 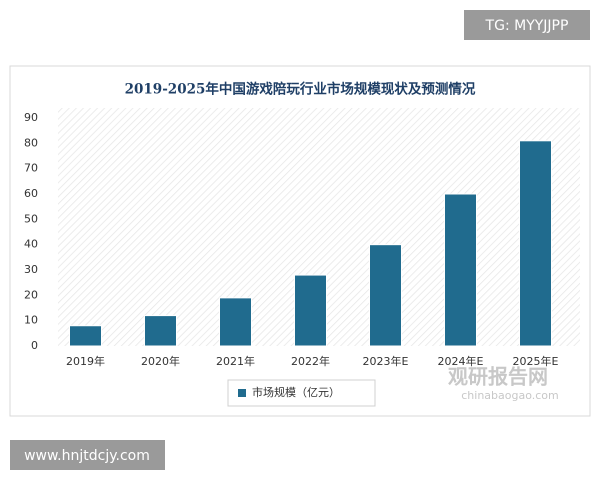 I want to click on tag-text: TG: MYYJJPP, so click(x=527, y=26).